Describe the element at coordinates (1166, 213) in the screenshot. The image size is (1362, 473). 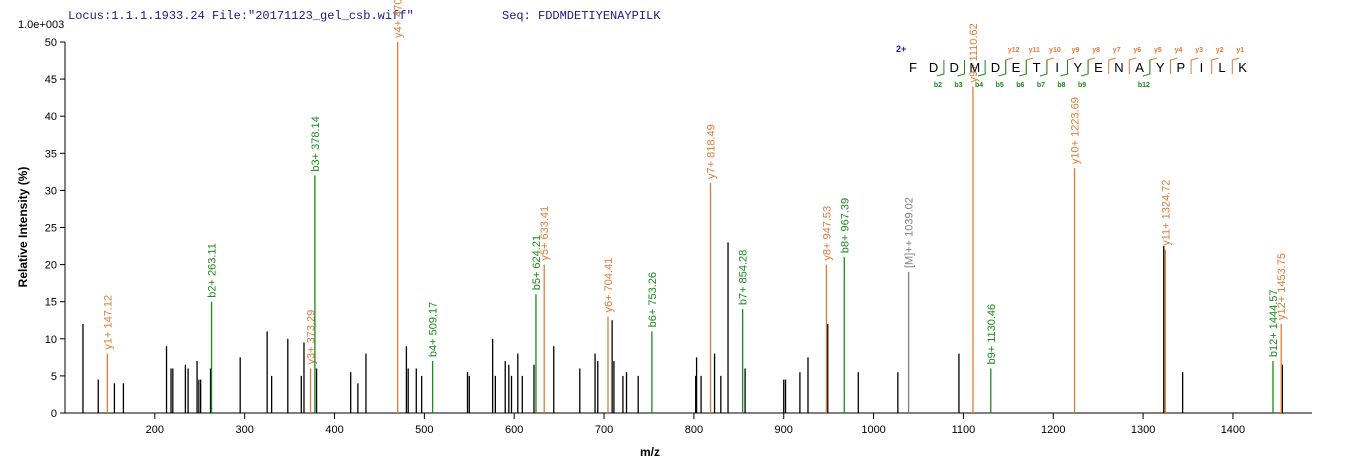
I see `peak-label: y11+ 1324.72` at that location.